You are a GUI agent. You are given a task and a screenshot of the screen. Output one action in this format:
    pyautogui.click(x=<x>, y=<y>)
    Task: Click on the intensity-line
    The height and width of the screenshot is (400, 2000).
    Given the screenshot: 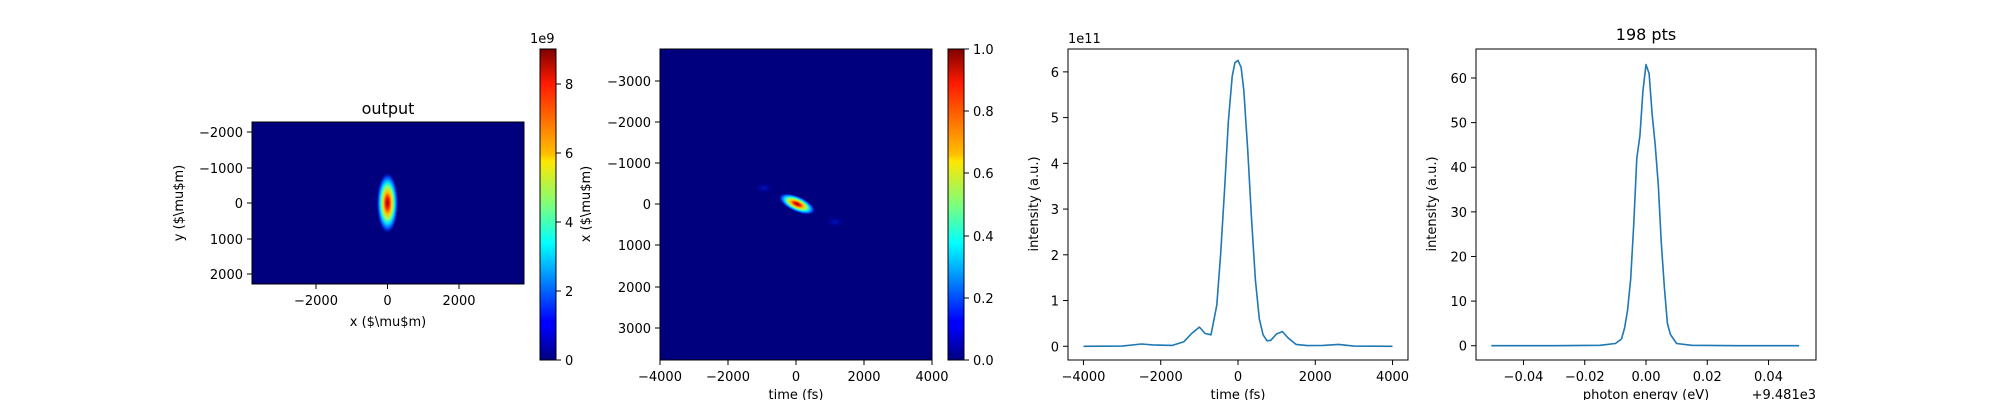 What is the action you would take?
    pyautogui.click(x=1238, y=203)
    